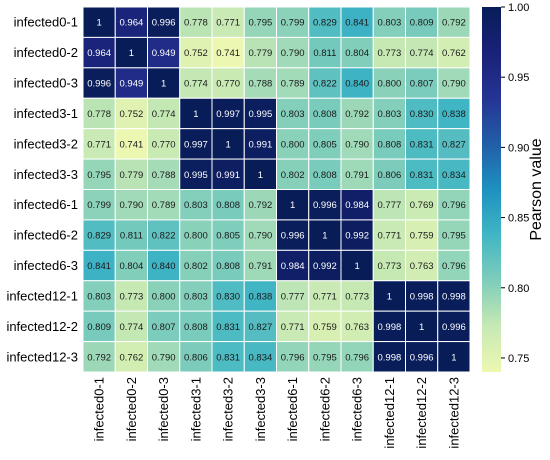 The height and width of the screenshot is (460, 550). I want to click on cell-value-label: 0.809, so click(99, 327).